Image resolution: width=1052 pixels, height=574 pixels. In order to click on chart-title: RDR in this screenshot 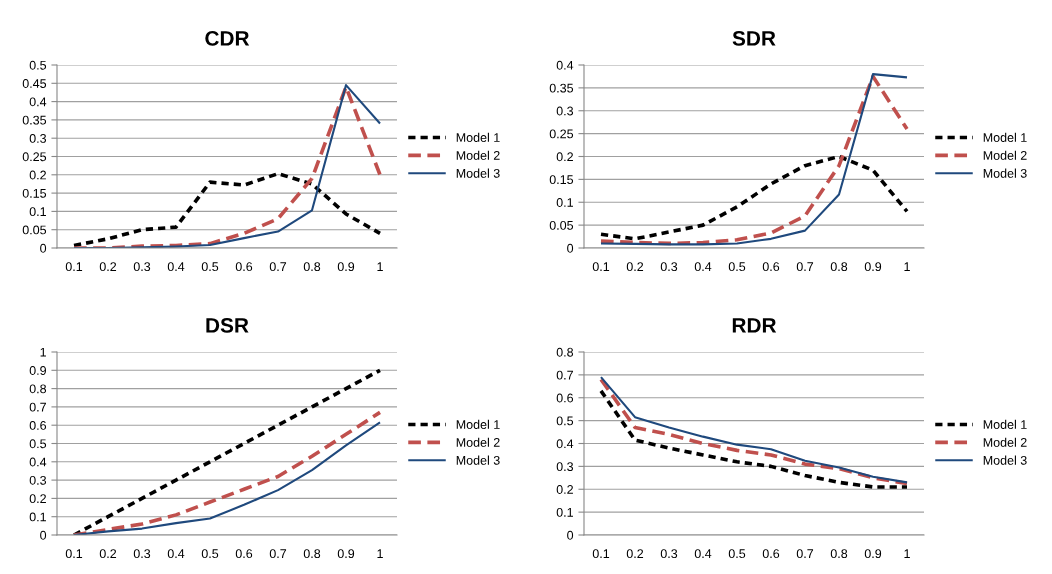, I will do `click(754, 325)`.